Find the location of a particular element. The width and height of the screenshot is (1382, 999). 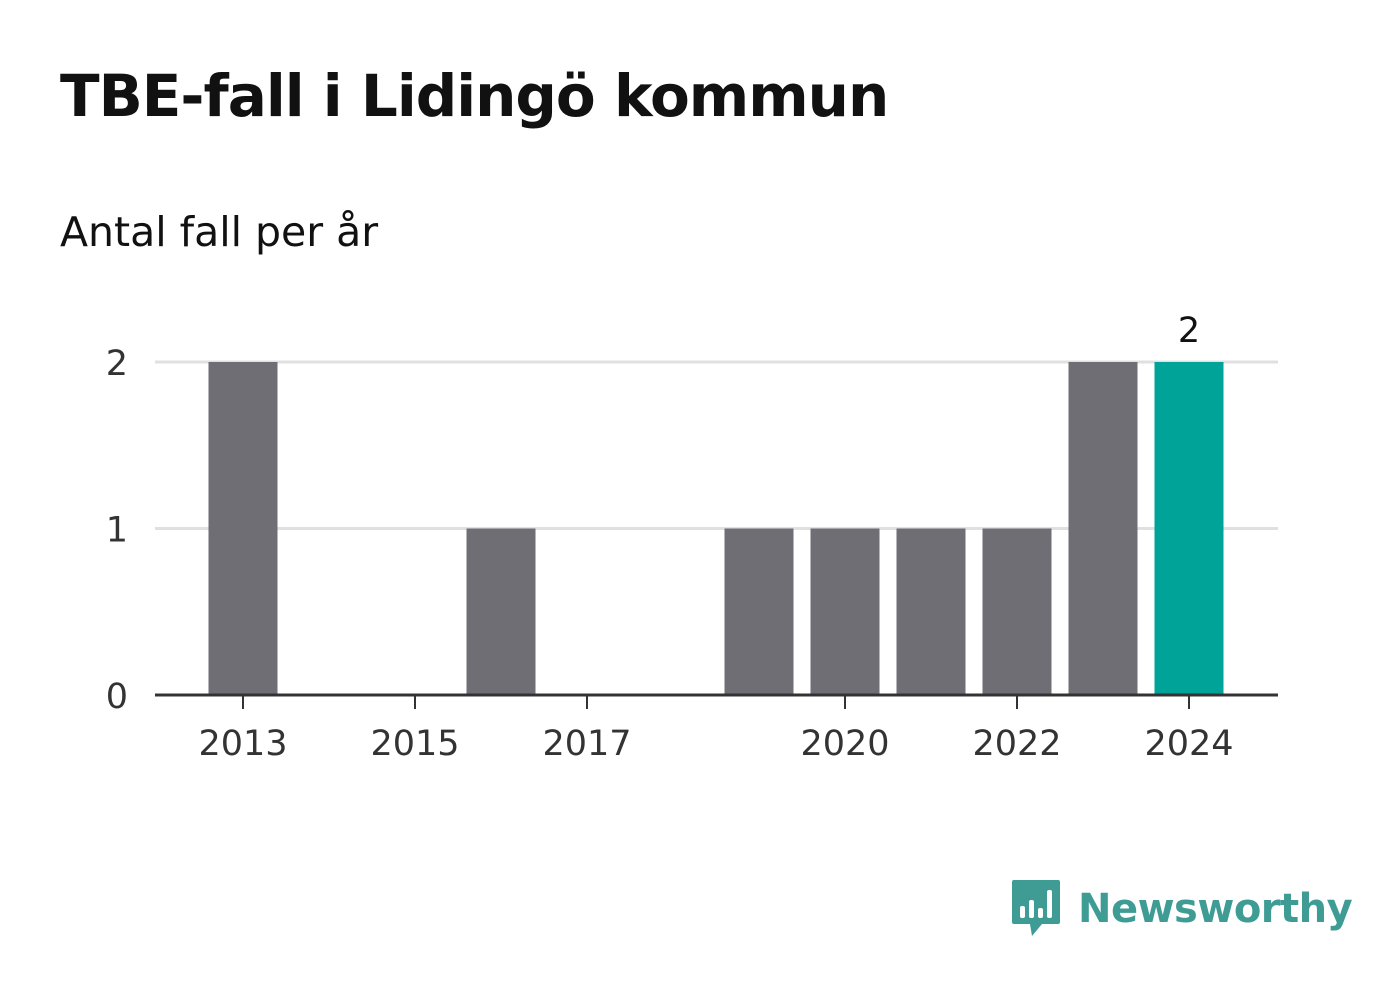

bar-2019 is located at coordinates (759, 611).